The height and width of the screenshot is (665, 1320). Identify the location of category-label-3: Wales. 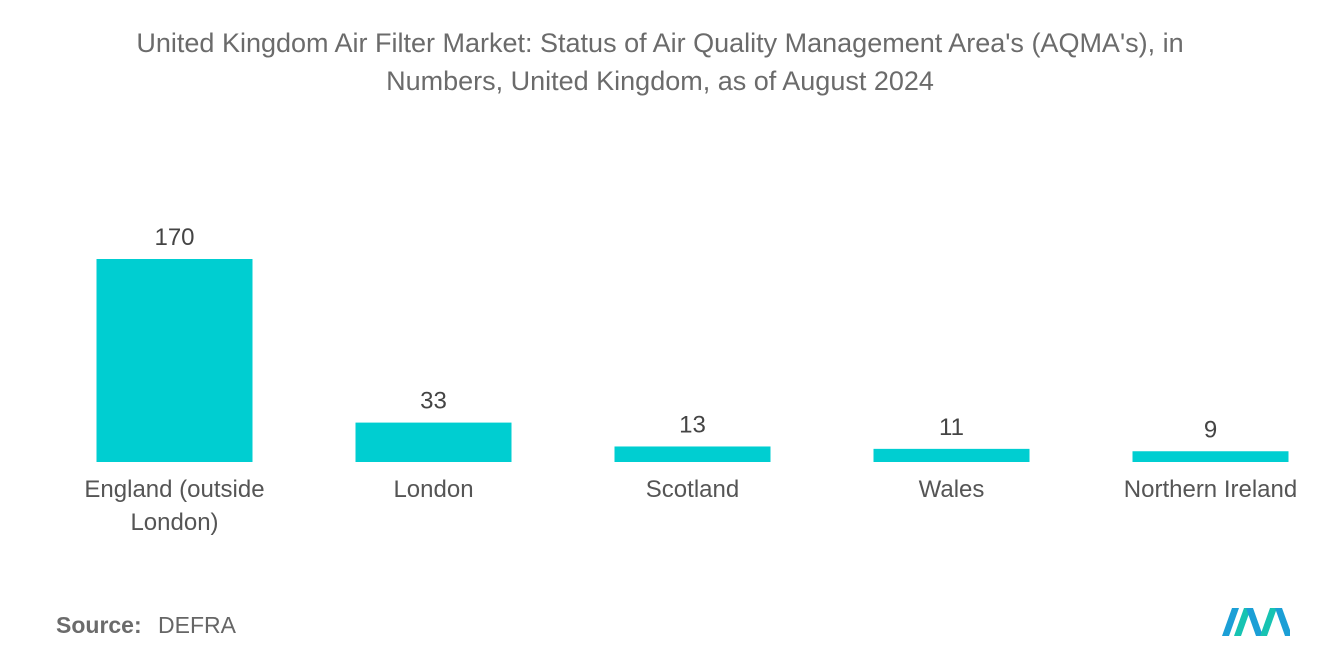
(952, 489).